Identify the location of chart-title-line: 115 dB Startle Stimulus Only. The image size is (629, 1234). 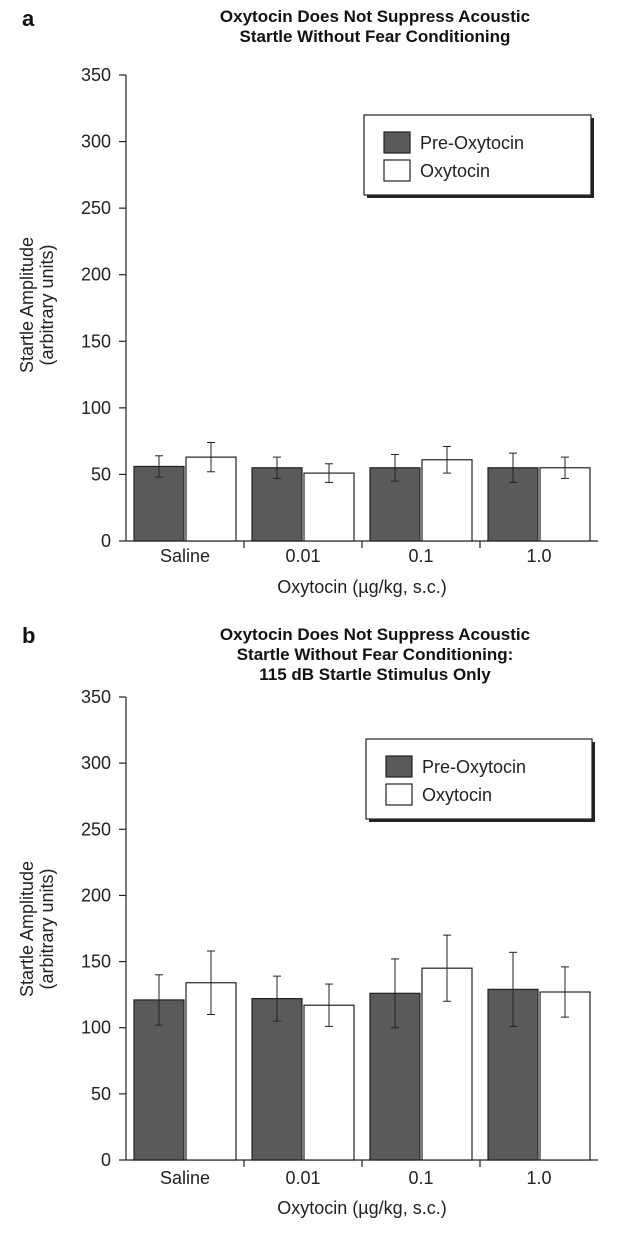
(375, 674).